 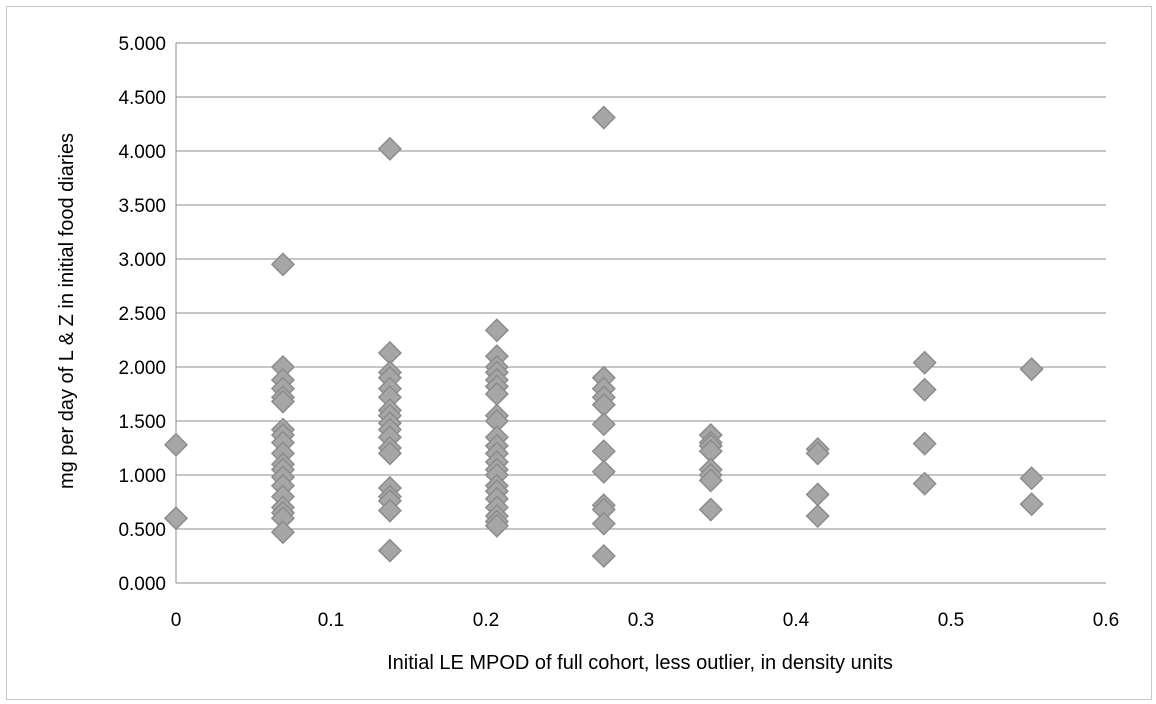 What do you see at coordinates (142, 584) in the screenshot?
I see `y-tick-label: 0.000` at bounding box center [142, 584].